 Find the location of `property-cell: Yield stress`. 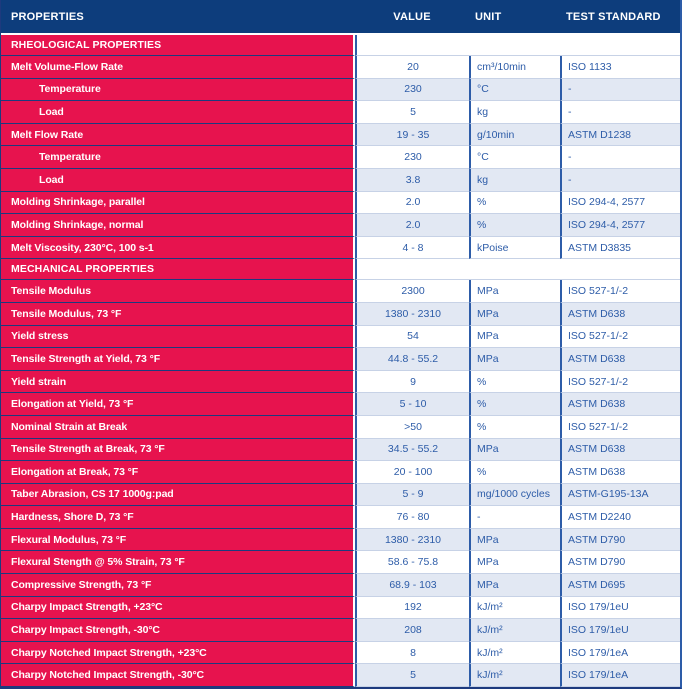

property-cell: Yield stress is located at coordinates (178, 337).